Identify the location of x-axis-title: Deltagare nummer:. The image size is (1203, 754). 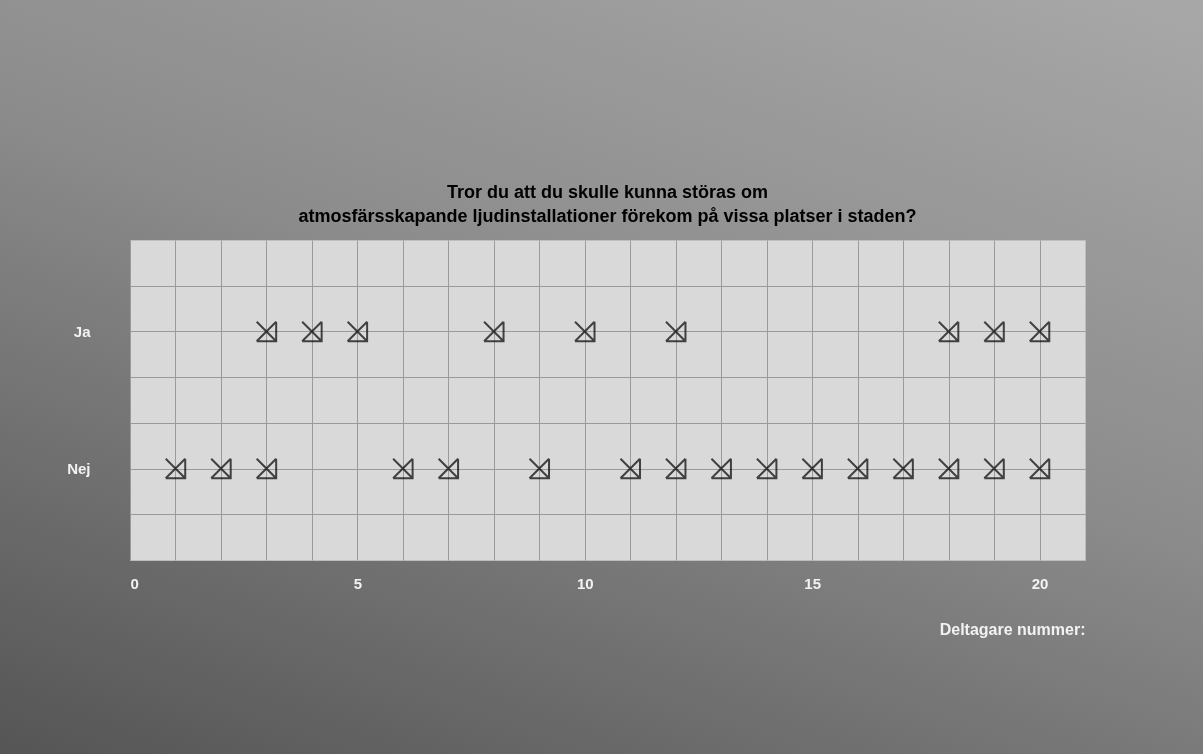
(1012, 629).